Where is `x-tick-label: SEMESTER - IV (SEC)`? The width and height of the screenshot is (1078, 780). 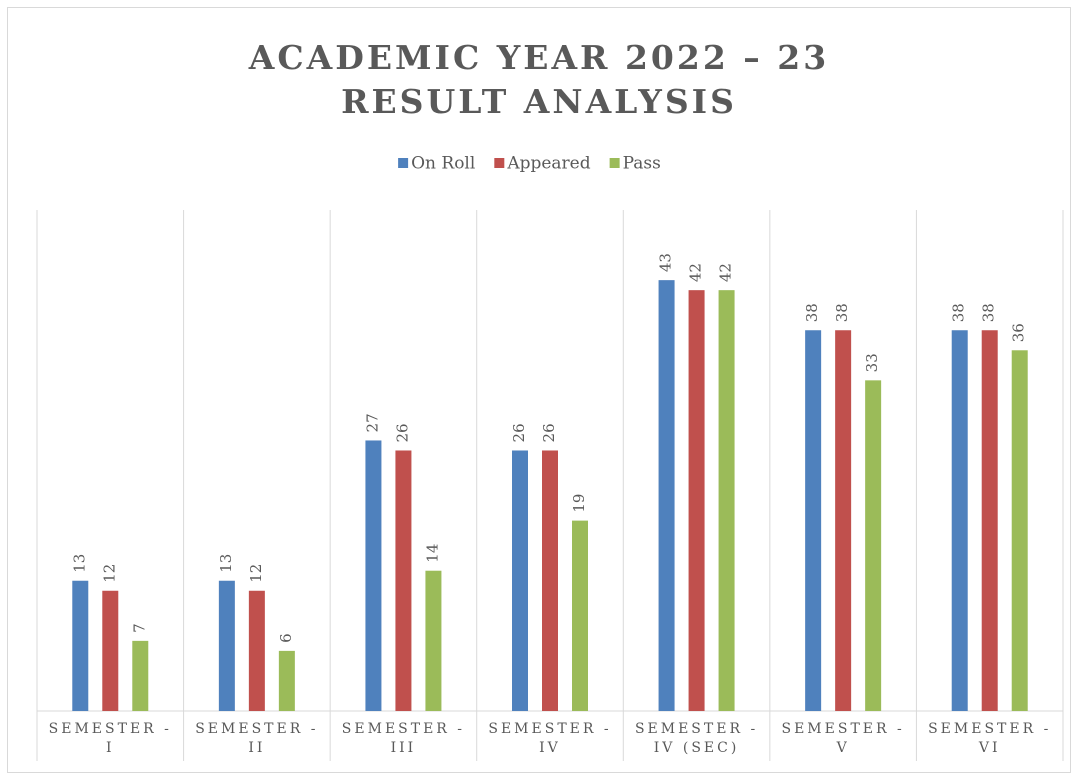 x-tick-label: SEMESTER - IV (SEC) is located at coordinates (696, 738).